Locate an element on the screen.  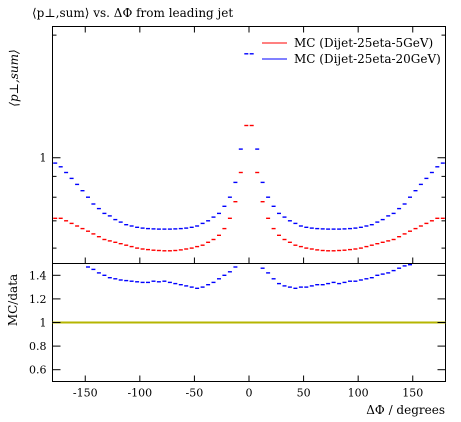
ratio-data-points is located at coordinates (249, 276).